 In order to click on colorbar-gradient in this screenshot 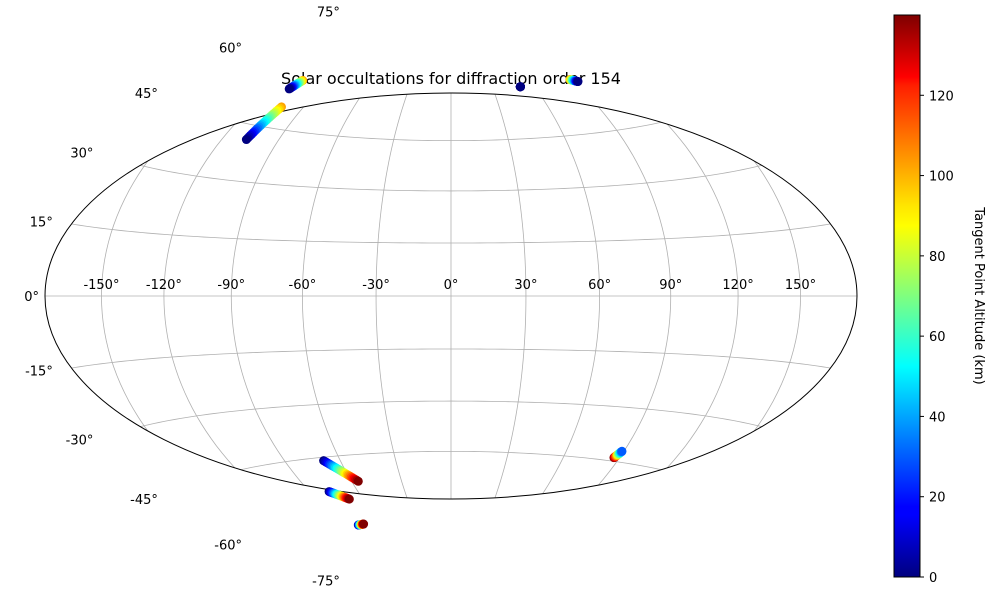, I will do `click(907, 296)`.